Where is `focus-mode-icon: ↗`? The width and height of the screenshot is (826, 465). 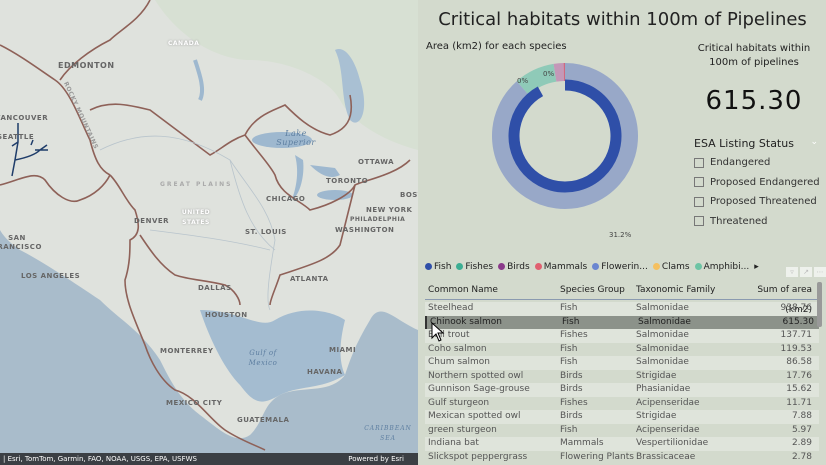 focus-mode-icon: ↗ is located at coordinates (806, 272).